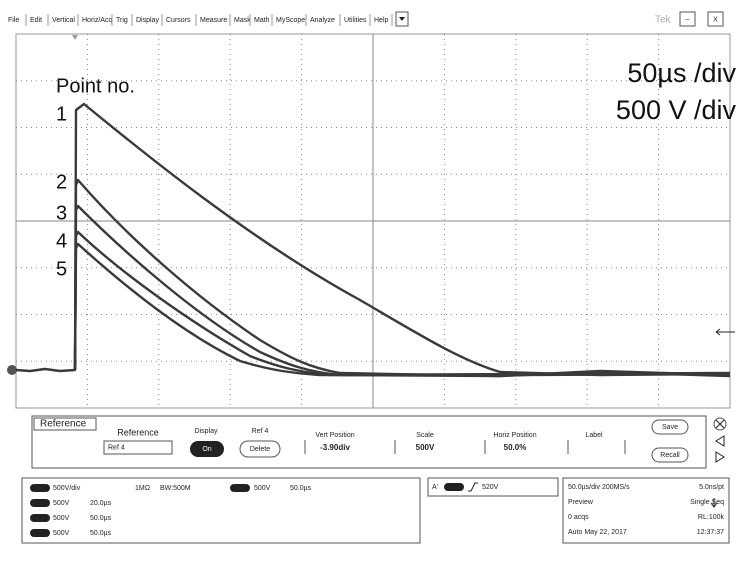  Describe the element at coordinates (425, 435) in the screenshot. I see `scale-label: Scale` at that location.